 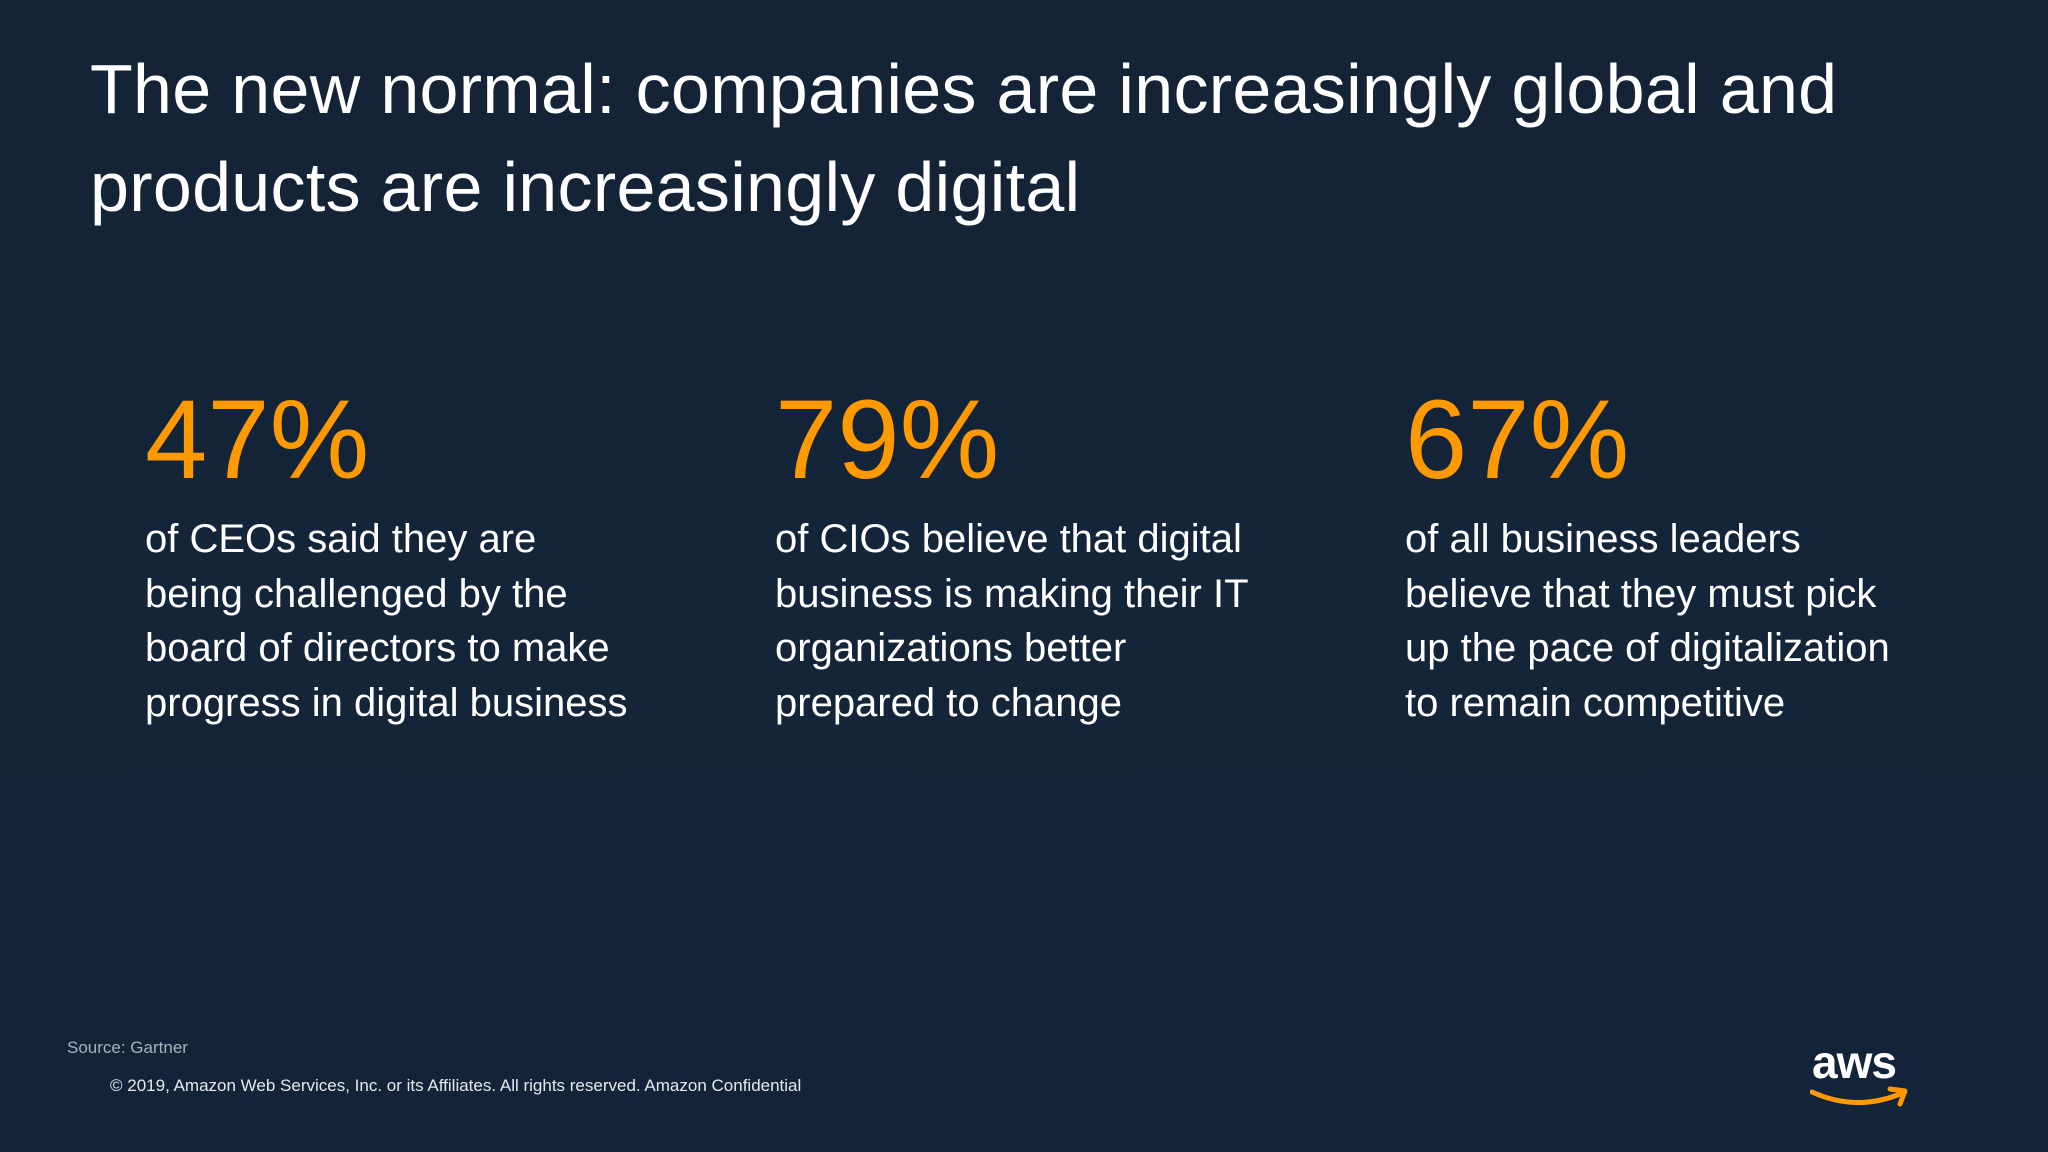 I want to click on aws-logo: aws, so click(x=1864, y=1076).